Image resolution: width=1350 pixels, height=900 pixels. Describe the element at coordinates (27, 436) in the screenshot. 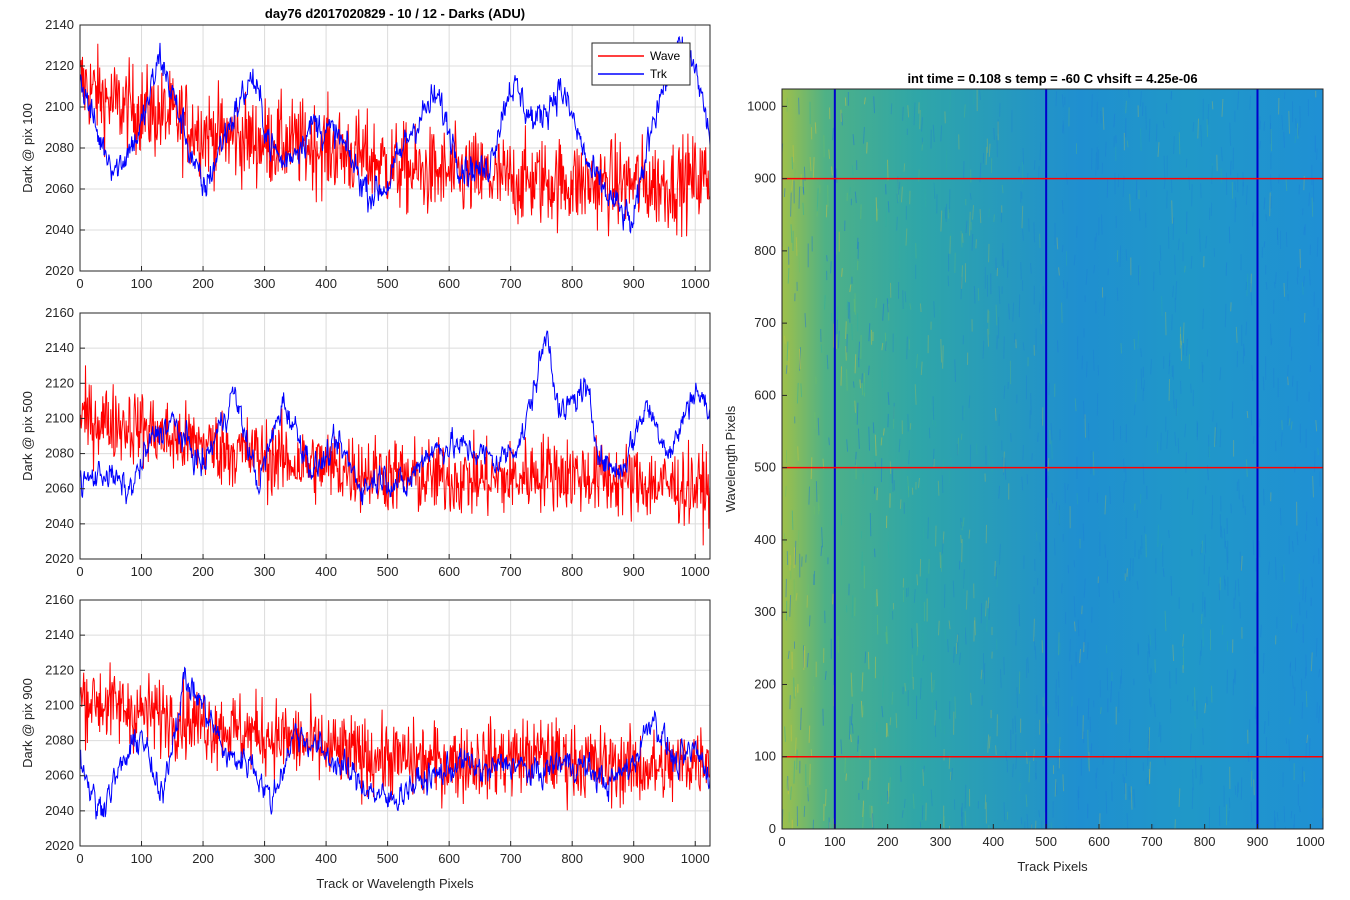

I see `y-axis-label: Dark @ pix 500` at that location.